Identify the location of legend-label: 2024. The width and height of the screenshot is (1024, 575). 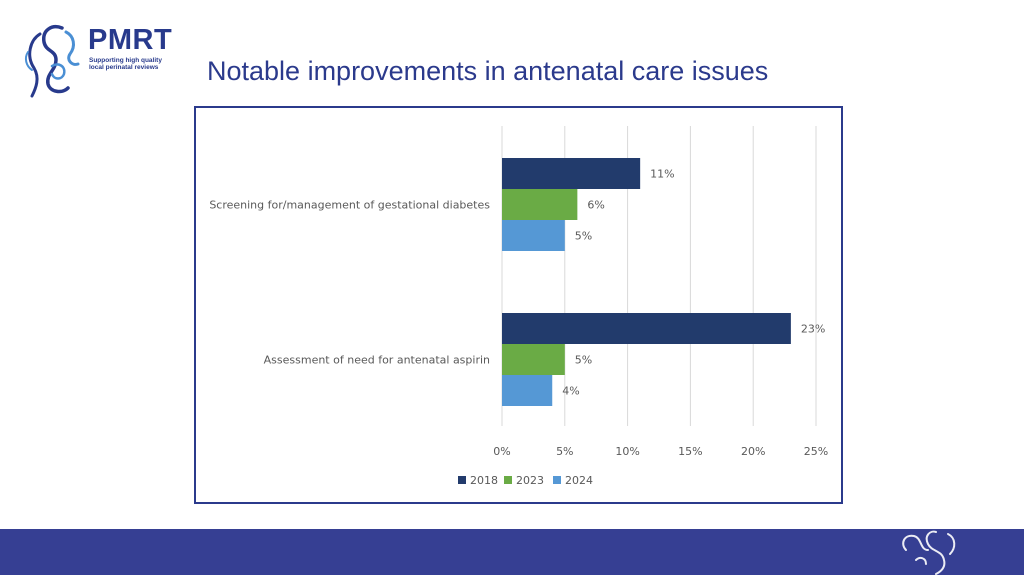
(579, 480).